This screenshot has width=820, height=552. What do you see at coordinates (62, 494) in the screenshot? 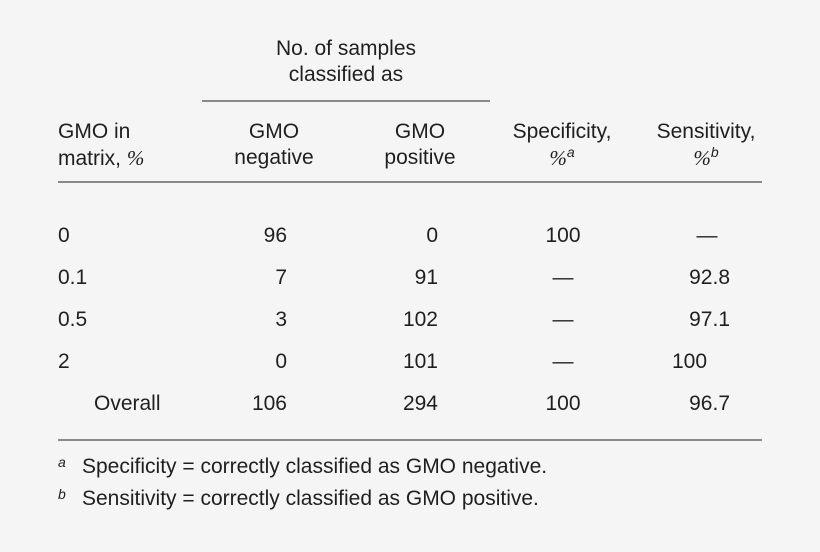
I see `footnote-mark: b` at bounding box center [62, 494].